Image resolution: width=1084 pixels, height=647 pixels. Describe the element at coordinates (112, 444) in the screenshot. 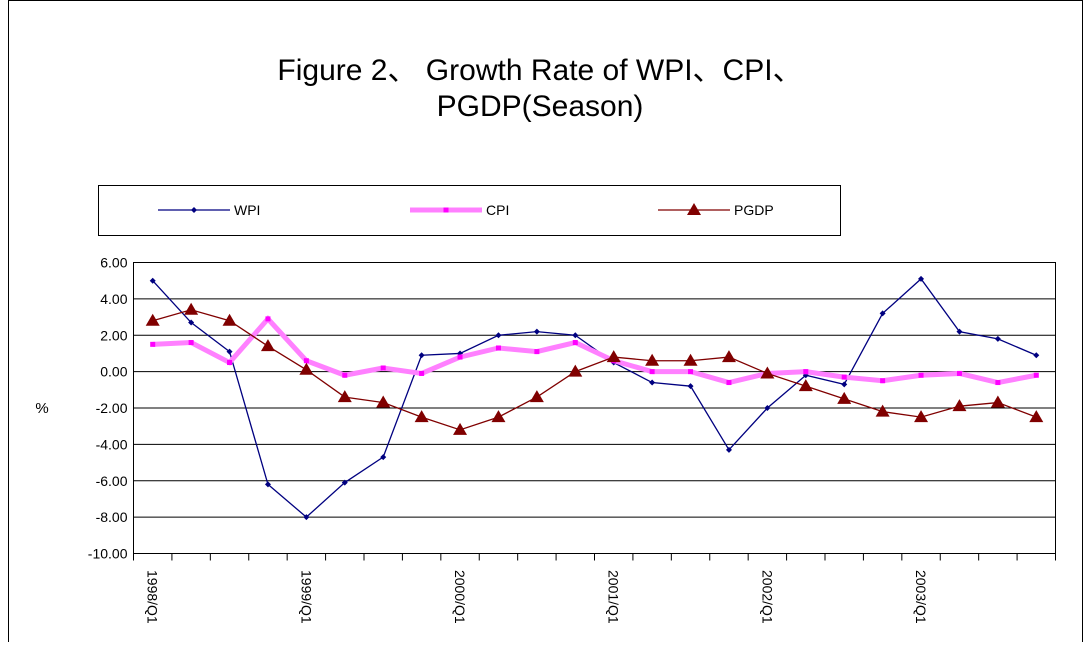

I see `y-tick-label: -4.00` at that location.